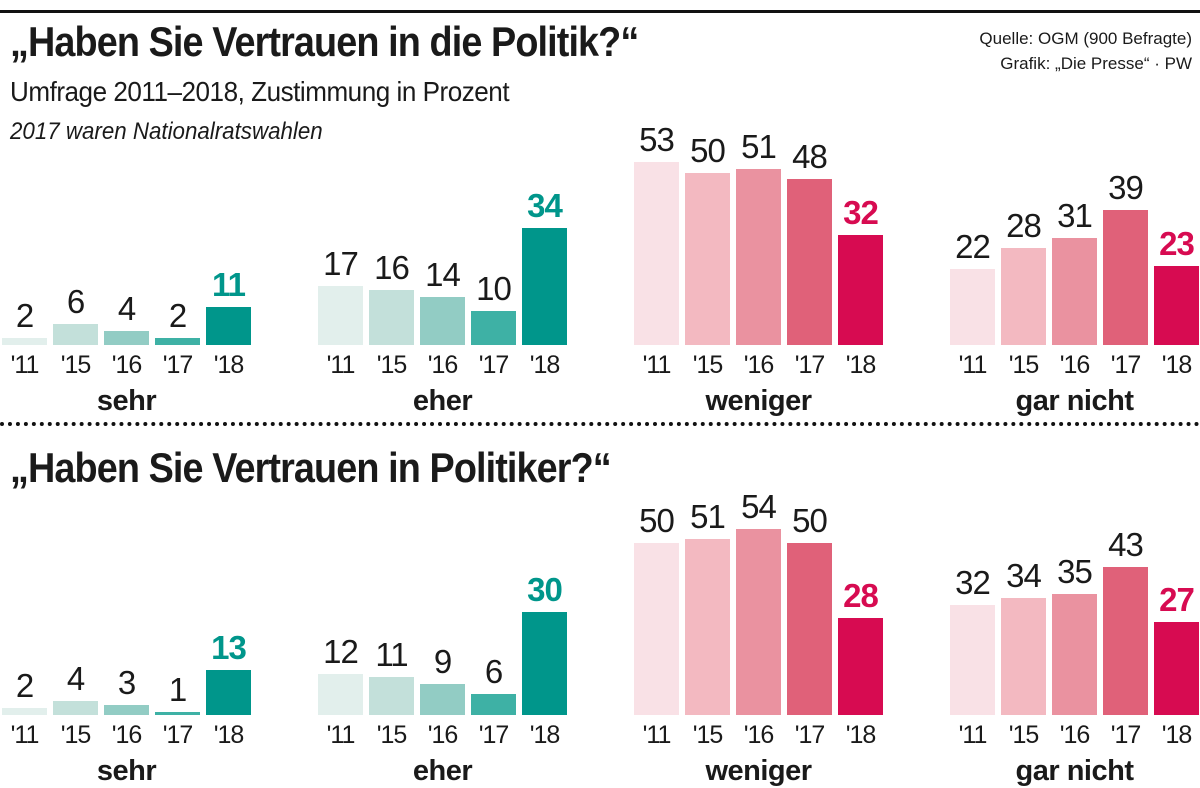 The width and height of the screenshot is (1200, 788). Describe the element at coordinates (344, 467) in the screenshot. I see `chart-header-politiker: „Haben Sie Vertrauen in Politiker?“` at that location.